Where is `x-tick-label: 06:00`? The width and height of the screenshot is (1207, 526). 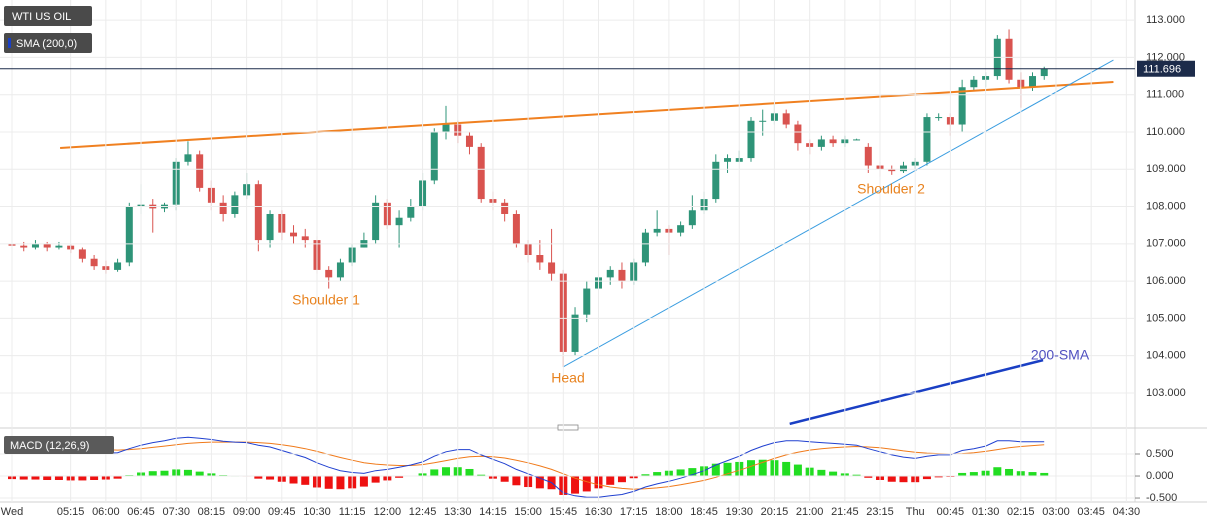
x-tick-label: 06:00 is located at coordinates (106, 512).